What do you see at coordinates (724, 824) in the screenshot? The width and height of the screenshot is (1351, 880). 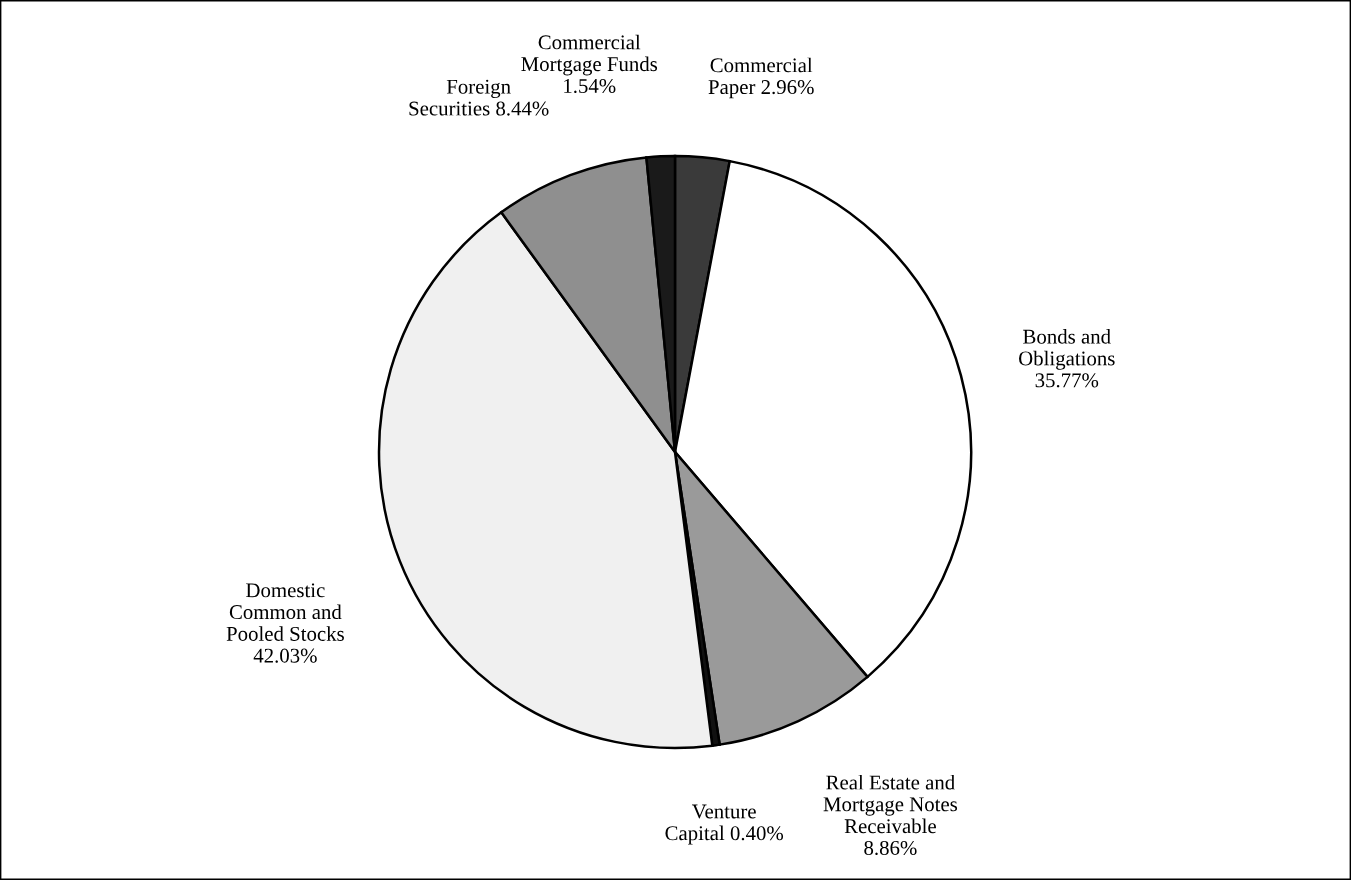 I see `slice-label: Venture Capital 0.40%` at bounding box center [724, 824].